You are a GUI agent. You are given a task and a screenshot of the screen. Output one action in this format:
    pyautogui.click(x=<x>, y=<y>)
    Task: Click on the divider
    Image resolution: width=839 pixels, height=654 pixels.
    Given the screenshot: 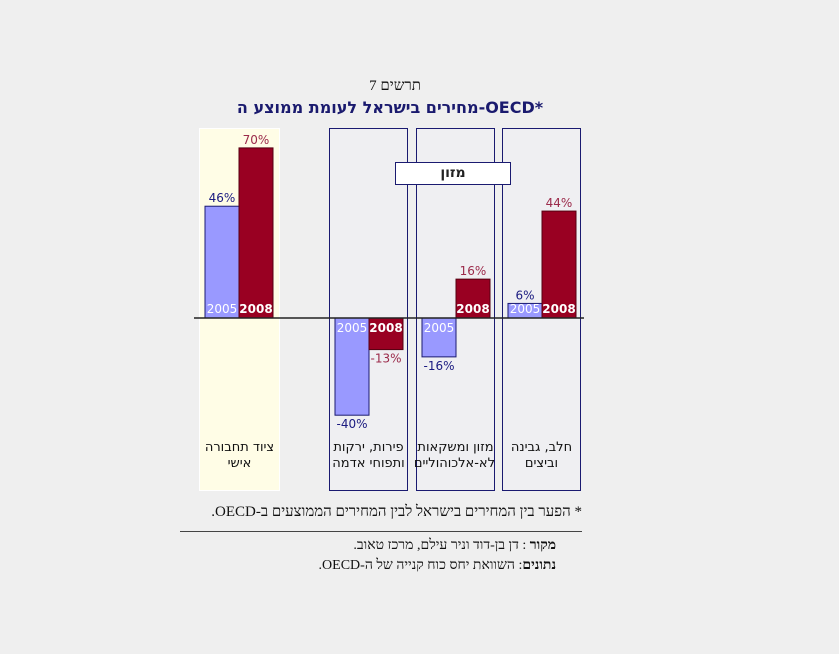 What is the action you would take?
    pyautogui.click(x=381, y=531)
    